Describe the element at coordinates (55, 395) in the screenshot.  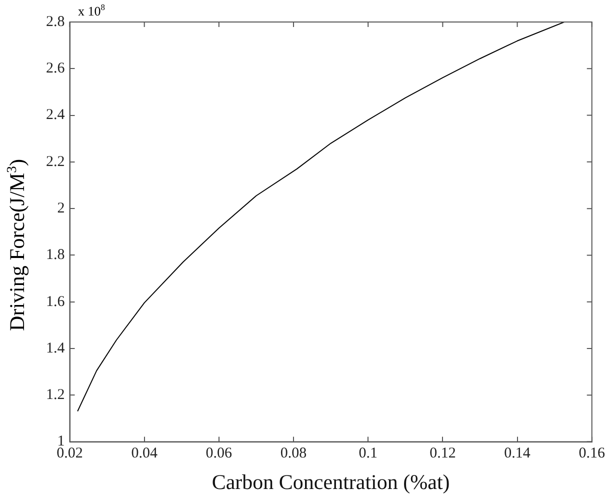
I see `y-tick-label: 1.2` at that location.